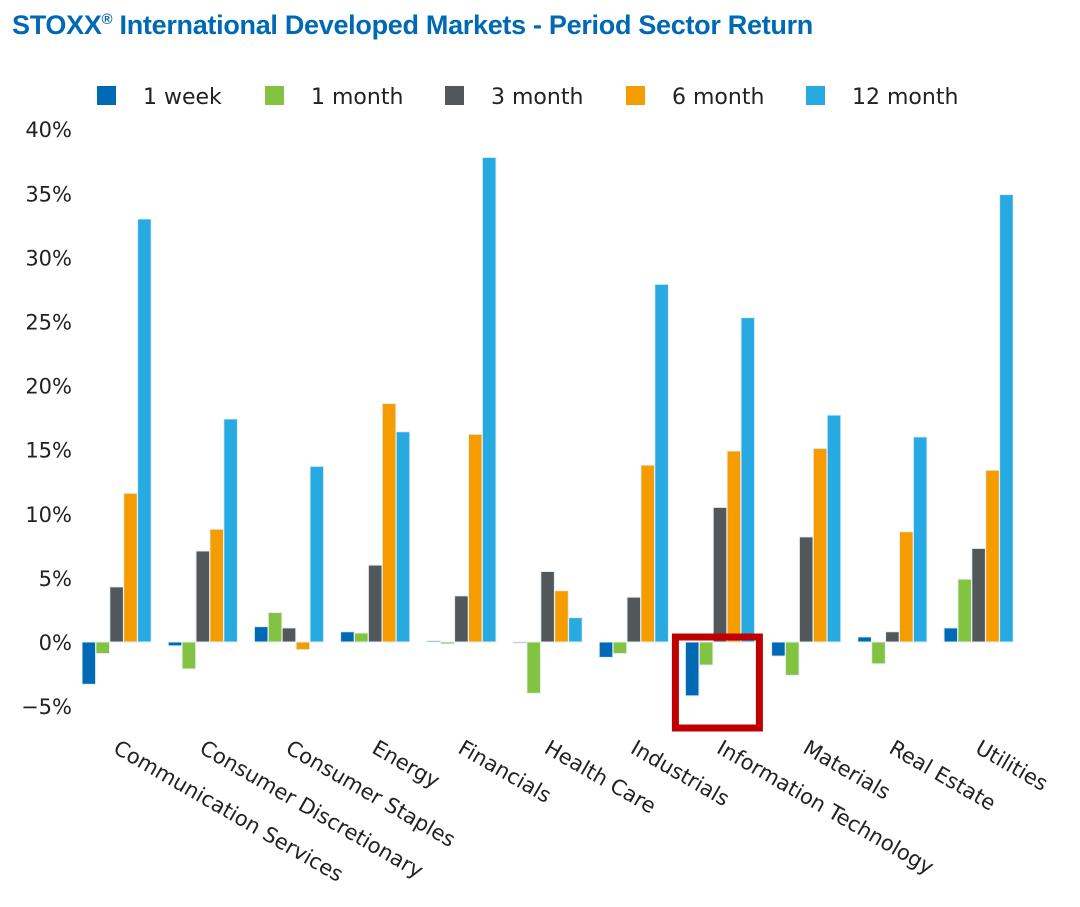 The image size is (1080, 907). Describe the element at coordinates (46, 707) in the screenshot. I see `y-tick-label: −5%` at that location.